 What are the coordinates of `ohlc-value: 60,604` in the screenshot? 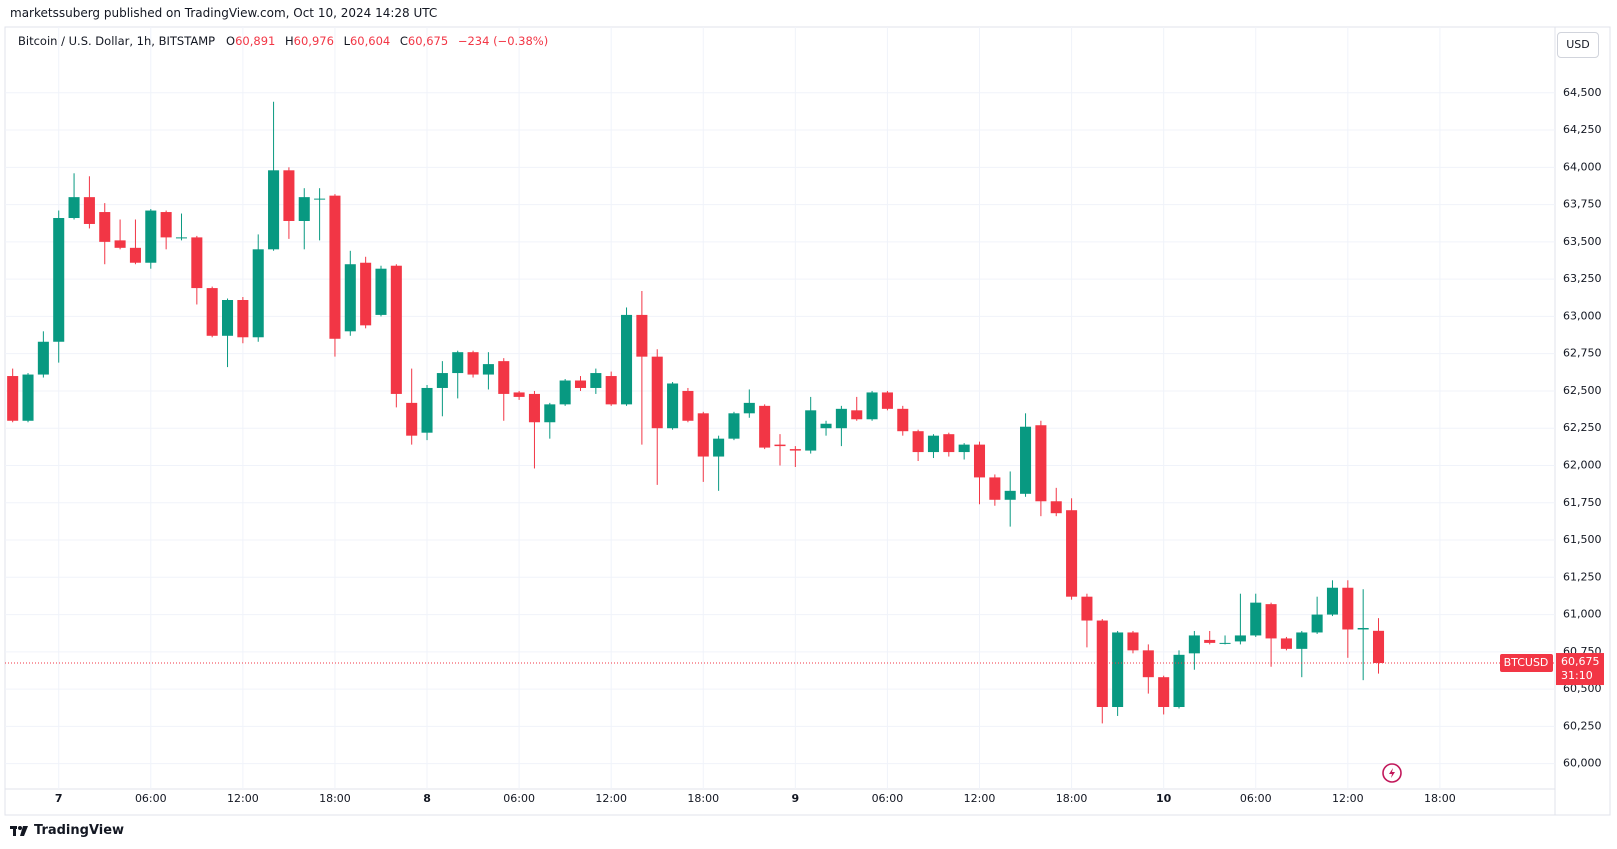 It's located at (370, 41).